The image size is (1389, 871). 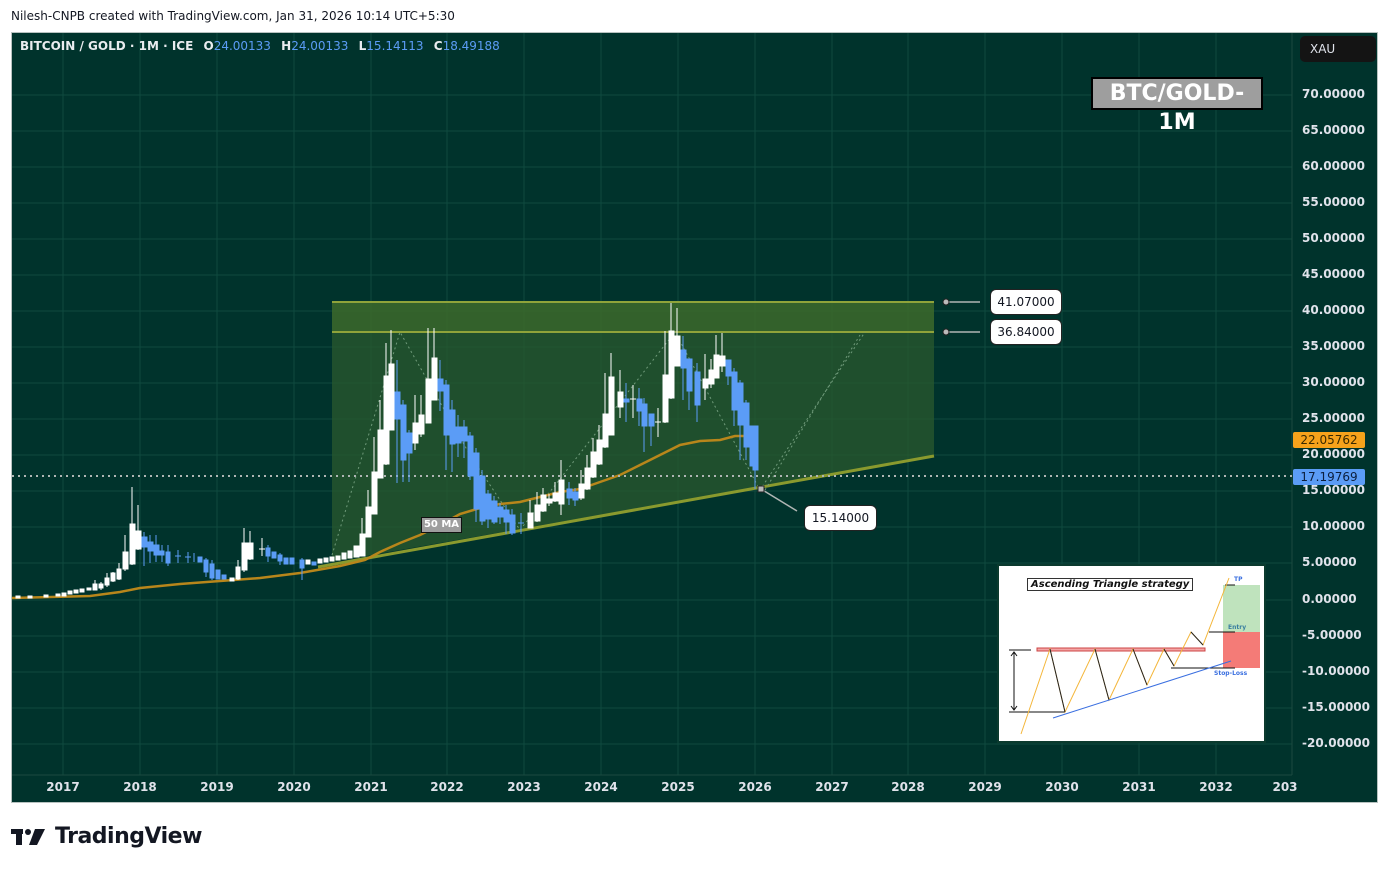 What do you see at coordinates (626, 511) in the screenshot?
I see `ascending-trendline` at bounding box center [626, 511].